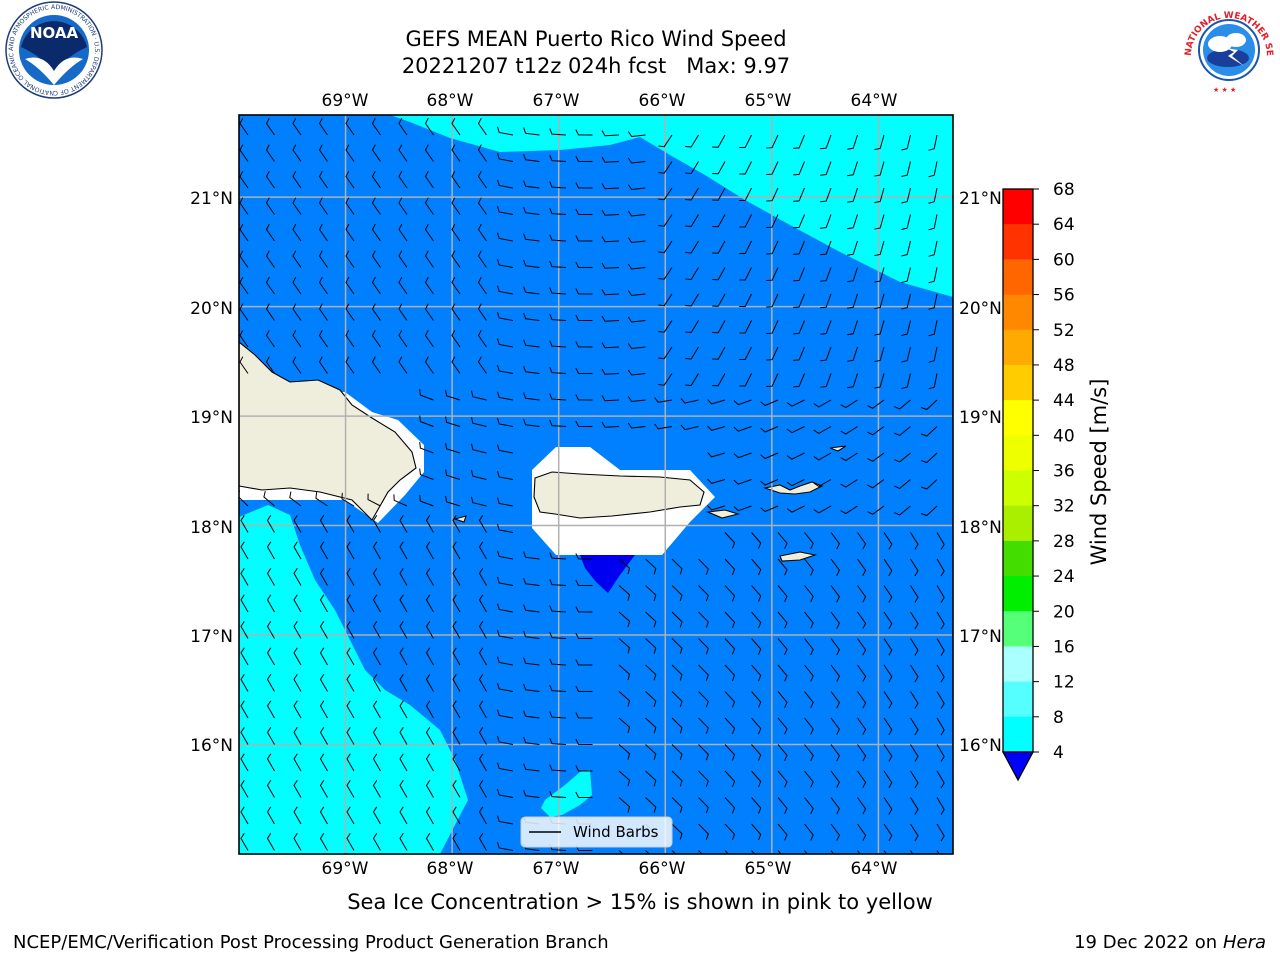 The width and height of the screenshot is (1280, 960). Describe the element at coordinates (1064, 190) in the screenshot. I see `colorbar-tick-label: 68` at that location.